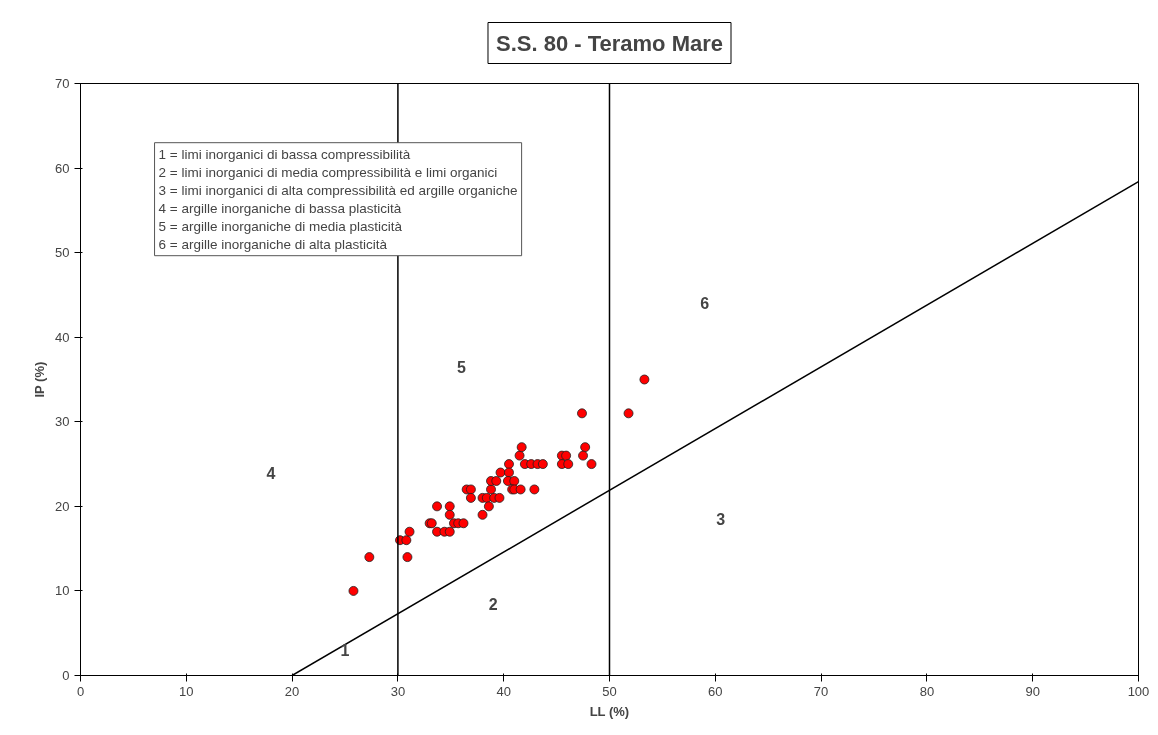 The height and width of the screenshot is (735, 1158). I want to click on x-tick-label: 20, so click(292, 691).